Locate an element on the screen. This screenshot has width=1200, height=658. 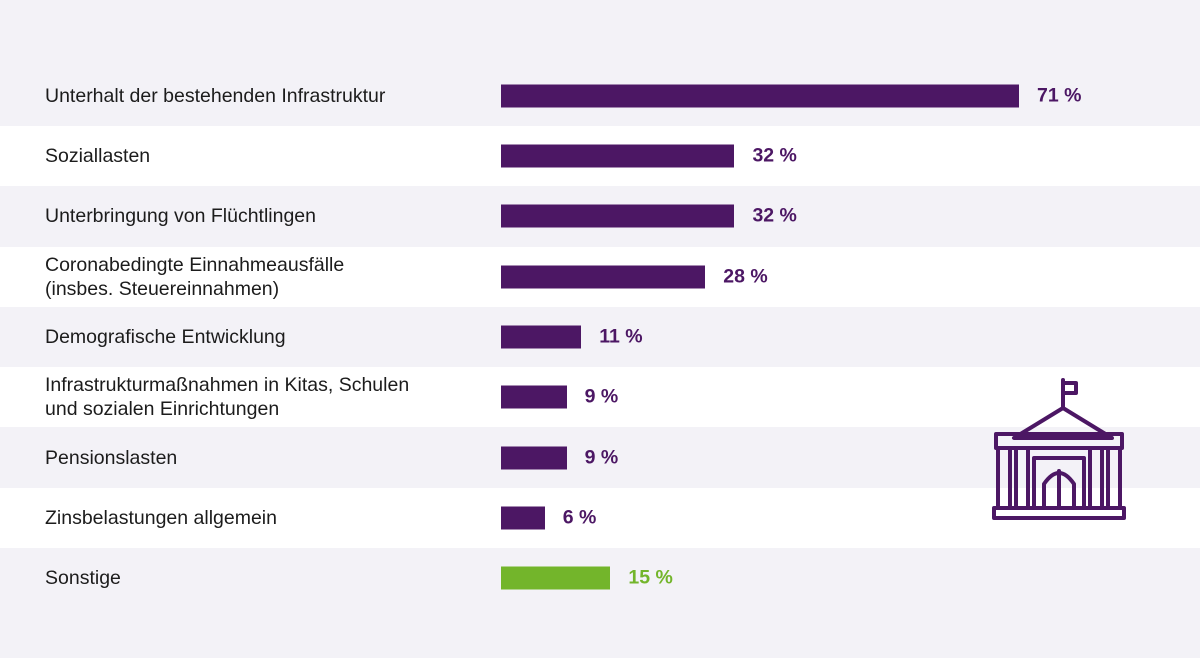
chart-row: Soziallasten 32 % is located at coordinates (600, 156).